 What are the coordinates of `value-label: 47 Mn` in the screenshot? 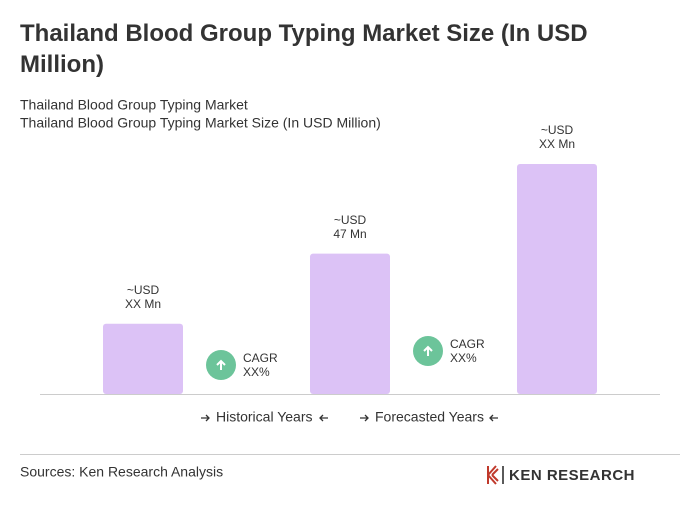 It's located at (349, 234).